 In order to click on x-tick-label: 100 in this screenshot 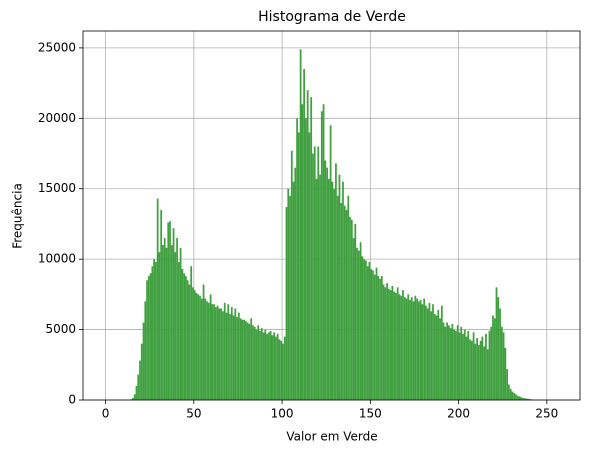, I will do `click(282, 414)`.